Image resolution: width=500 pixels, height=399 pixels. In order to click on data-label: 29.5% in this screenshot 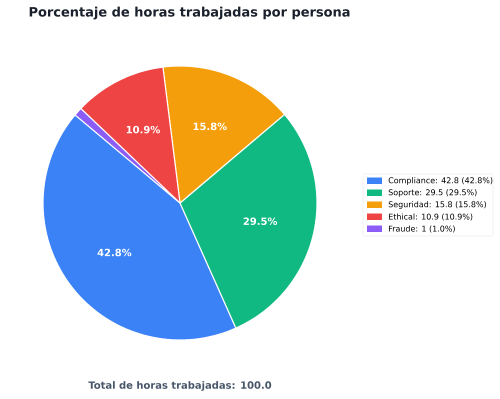, I will do `click(261, 221)`.